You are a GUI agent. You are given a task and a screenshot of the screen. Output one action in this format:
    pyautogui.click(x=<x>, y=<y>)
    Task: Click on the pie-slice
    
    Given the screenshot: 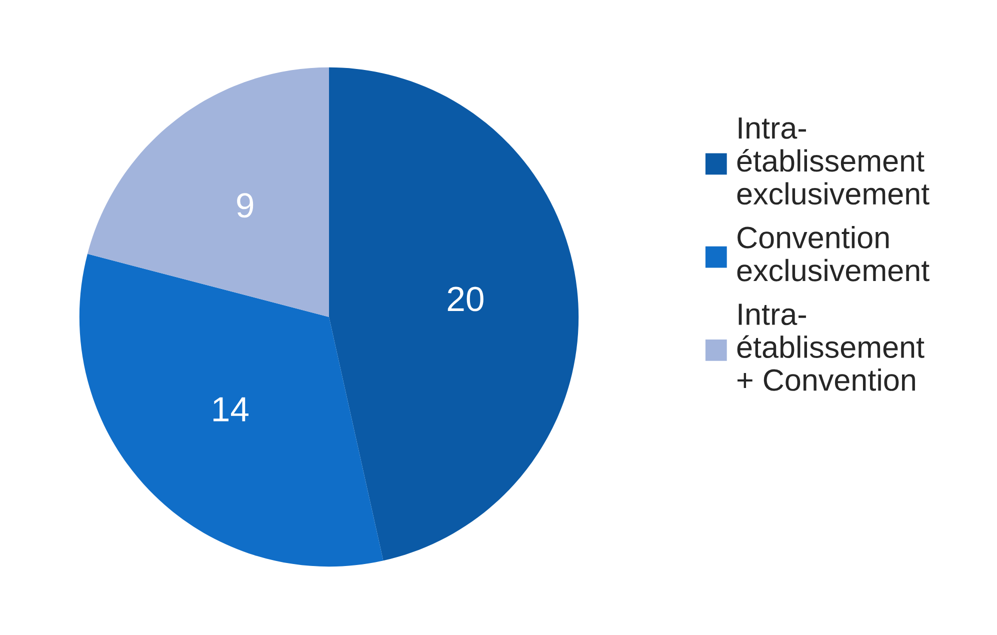 What is the action you would take?
    pyautogui.click(x=208, y=192)
    